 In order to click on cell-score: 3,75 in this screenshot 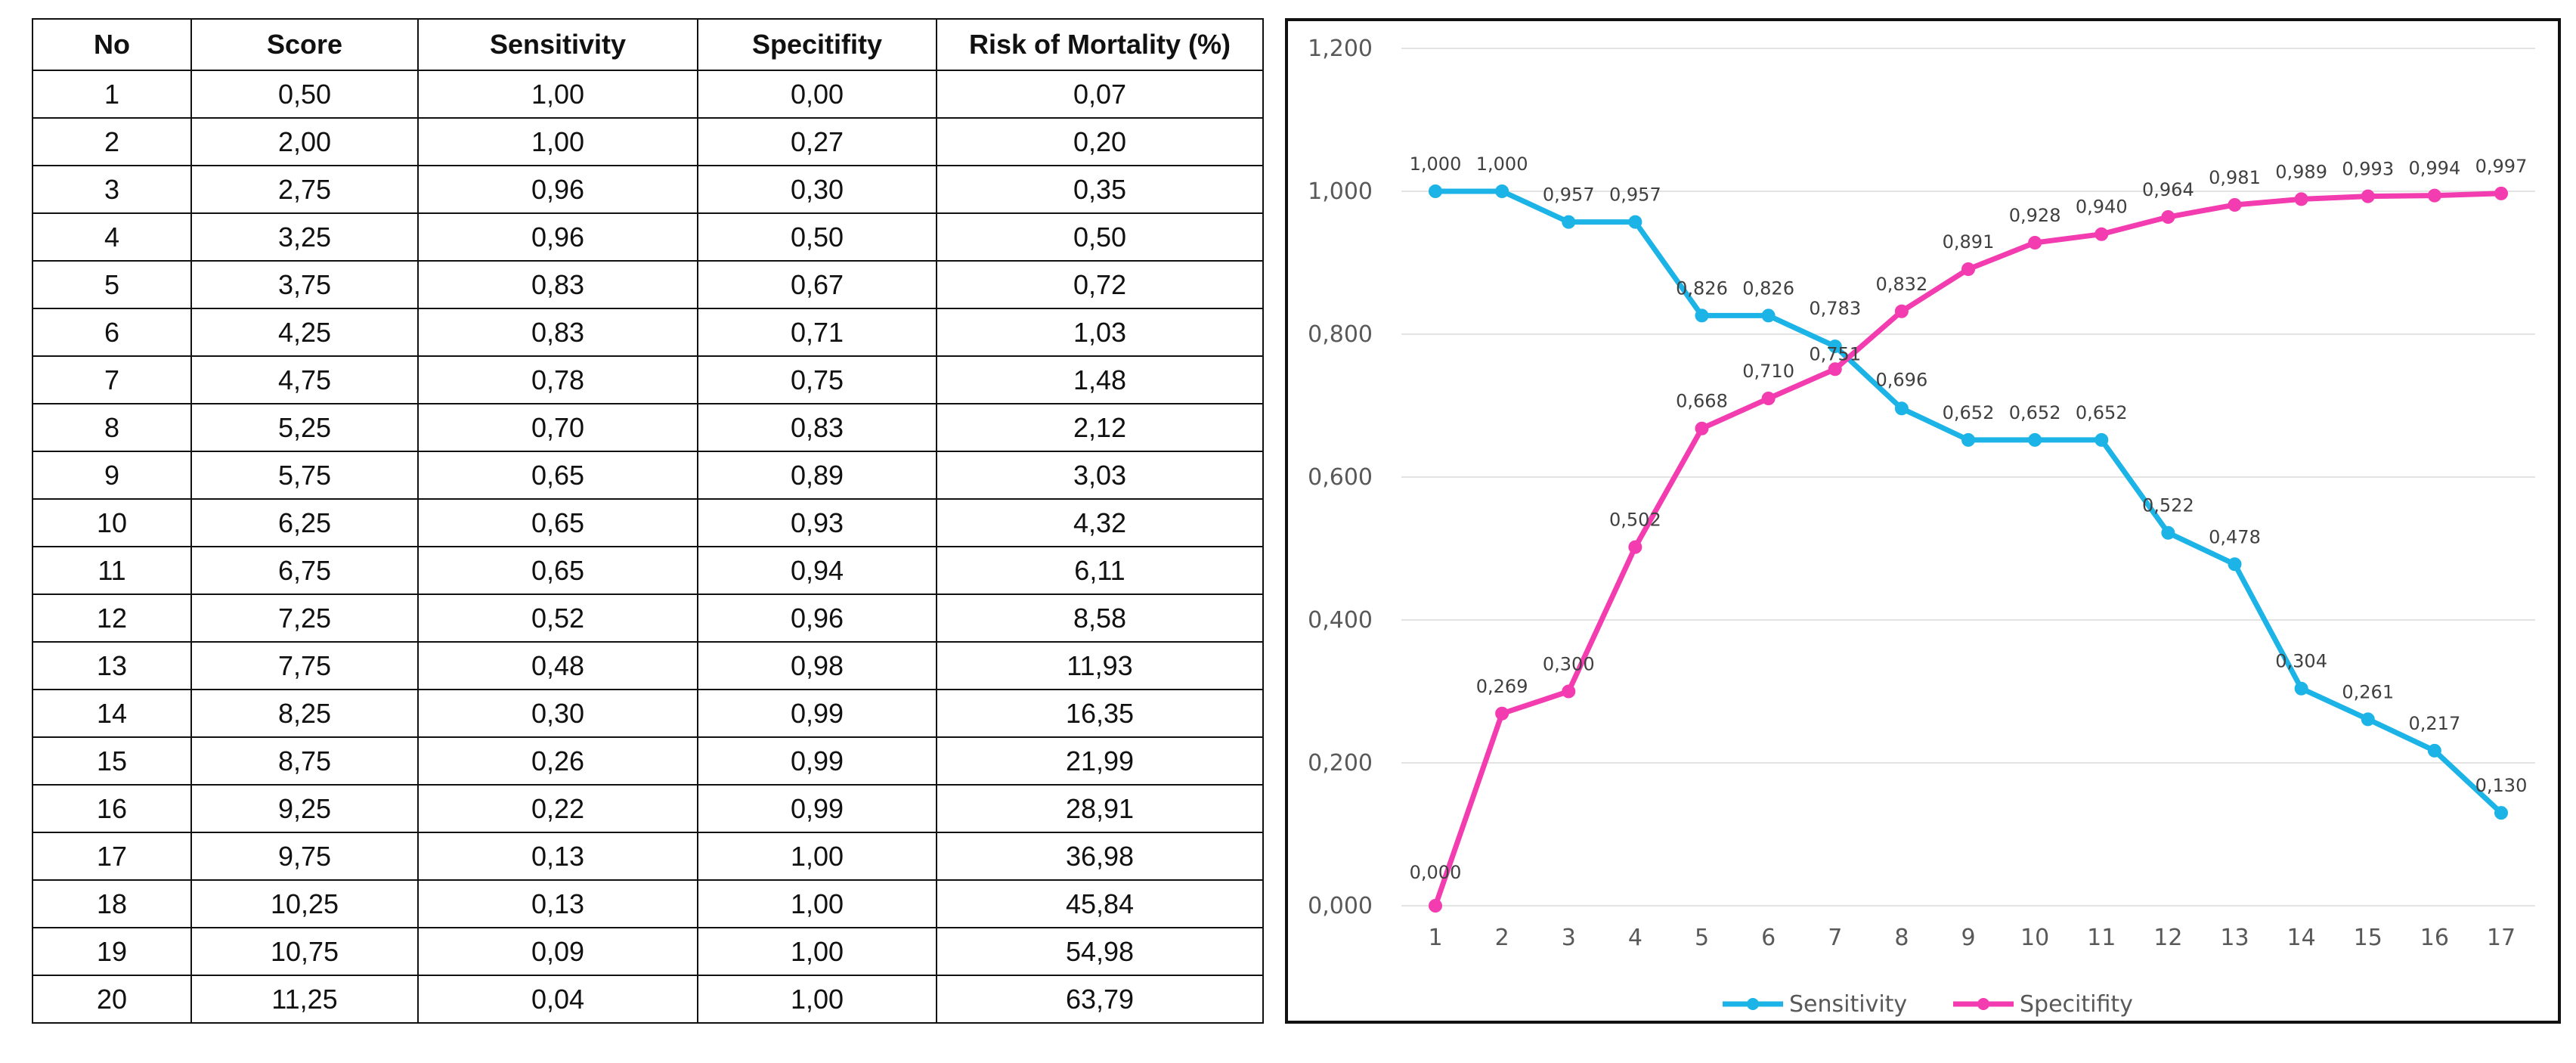, I will do `click(304, 284)`.